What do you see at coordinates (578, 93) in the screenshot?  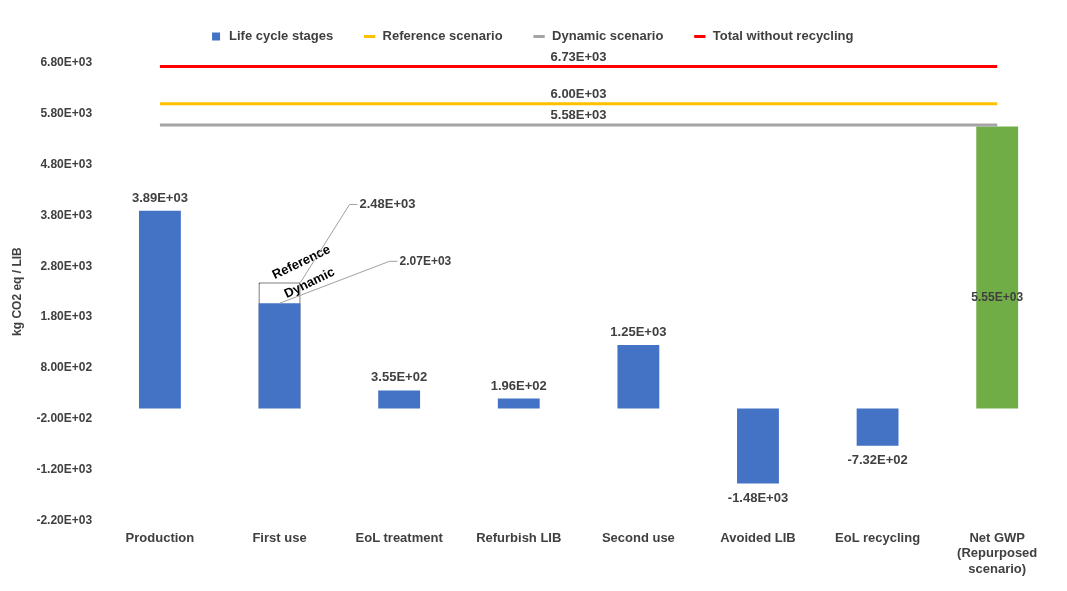 I see `annotation: 6.00E+03` at bounding box center [578, 93].